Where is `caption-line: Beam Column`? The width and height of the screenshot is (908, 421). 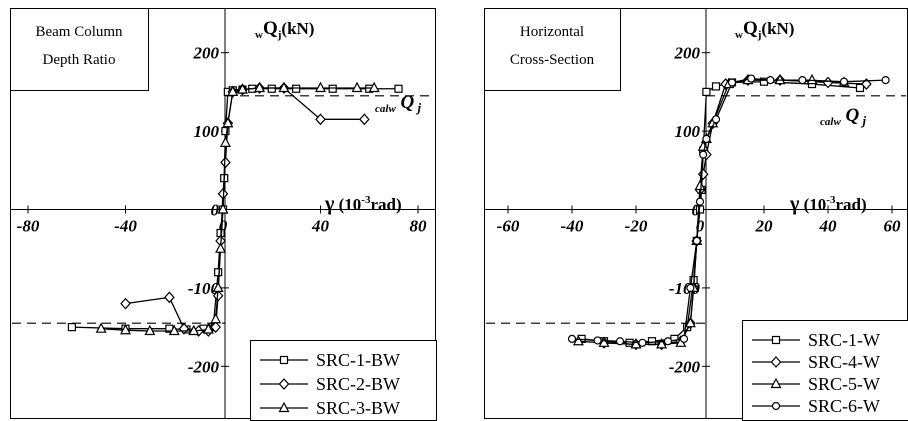
caption-line: Beam Column is located at coordinates (79, 32).